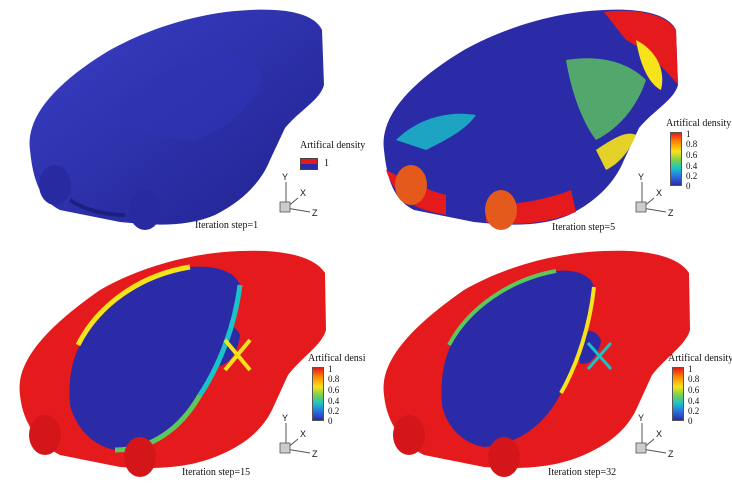 Image resolution: width=732 pixels, height=491 pixels. What do you see at coordinates (227, 225) in the screenshot?
I see `iteration-step-label: Iteration step=1` at bounding box center [227, 225].